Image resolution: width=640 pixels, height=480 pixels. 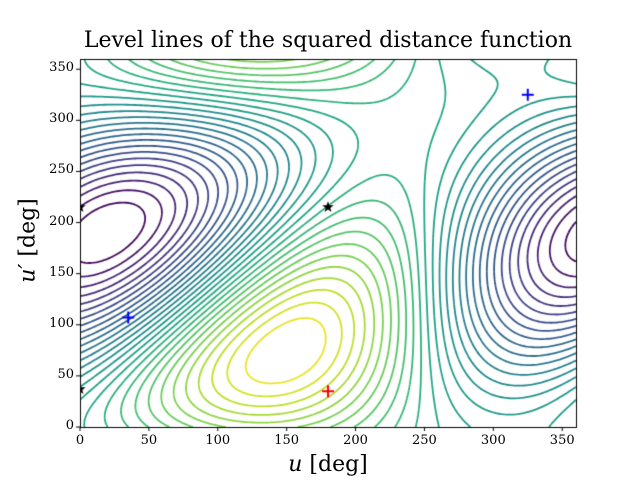 What do you see at coordinates (424, 440) in the screenshot?
I see `x-tick-label: 250` at bounding box center [424, 440].